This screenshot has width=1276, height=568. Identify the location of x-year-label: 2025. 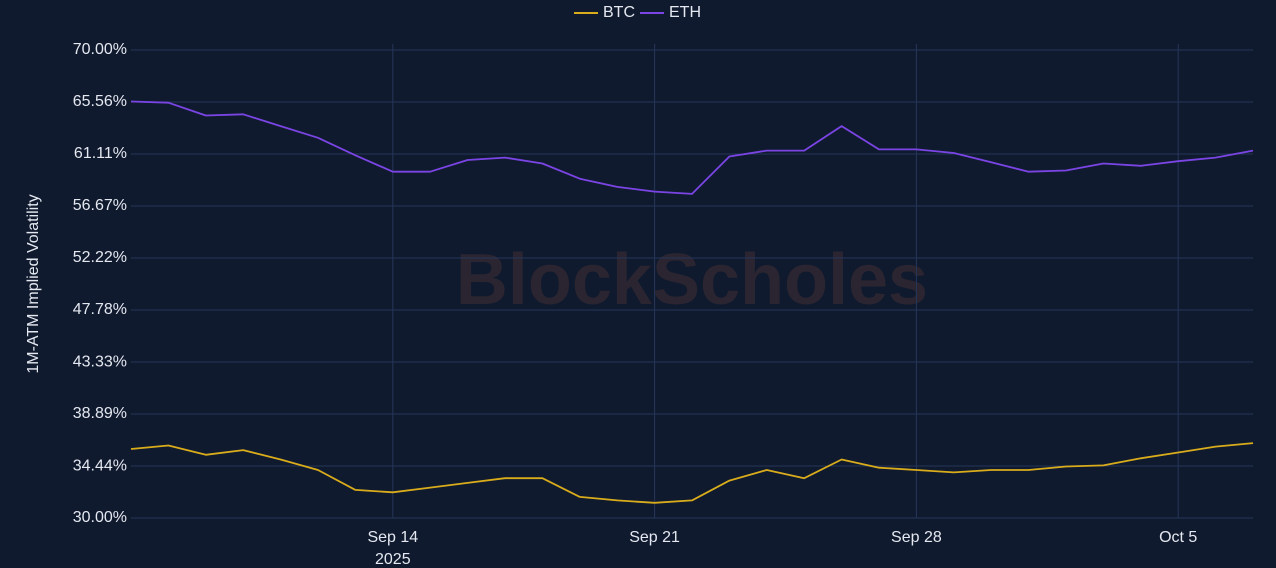
(393, 559).